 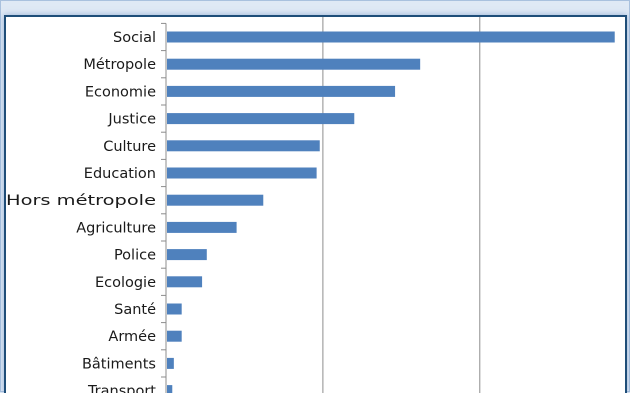 I want to click on category-label-agriculture: Agriculture, so click(x=116, y=228).